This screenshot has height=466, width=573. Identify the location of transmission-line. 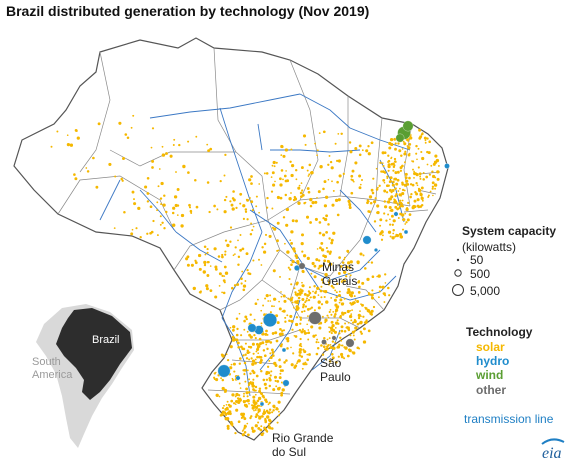
(335, 265).